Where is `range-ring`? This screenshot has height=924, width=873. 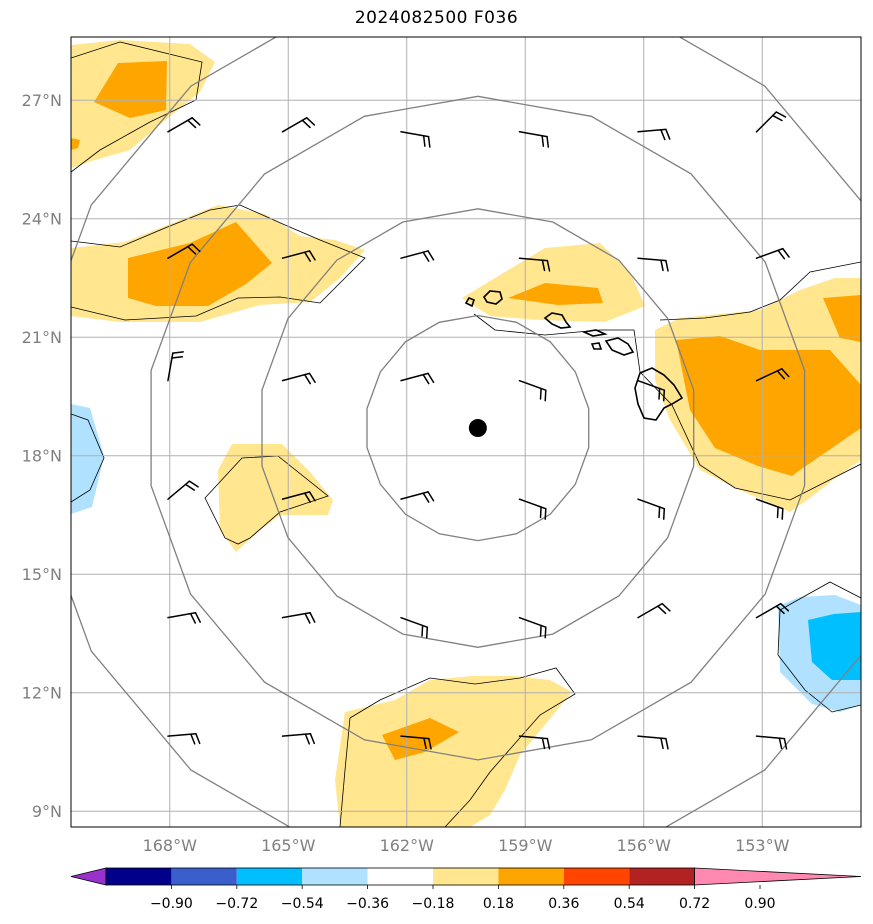
range-ring is located at coordinates (478, 428).